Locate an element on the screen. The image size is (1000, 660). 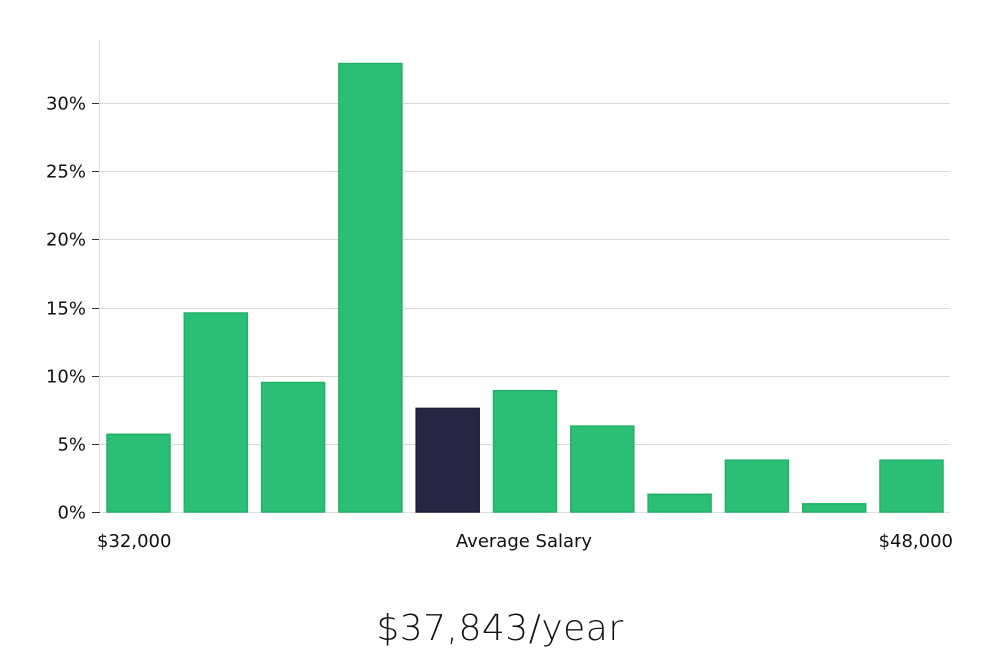
y-tick-label: 5% is located at coordinates (71, 445).